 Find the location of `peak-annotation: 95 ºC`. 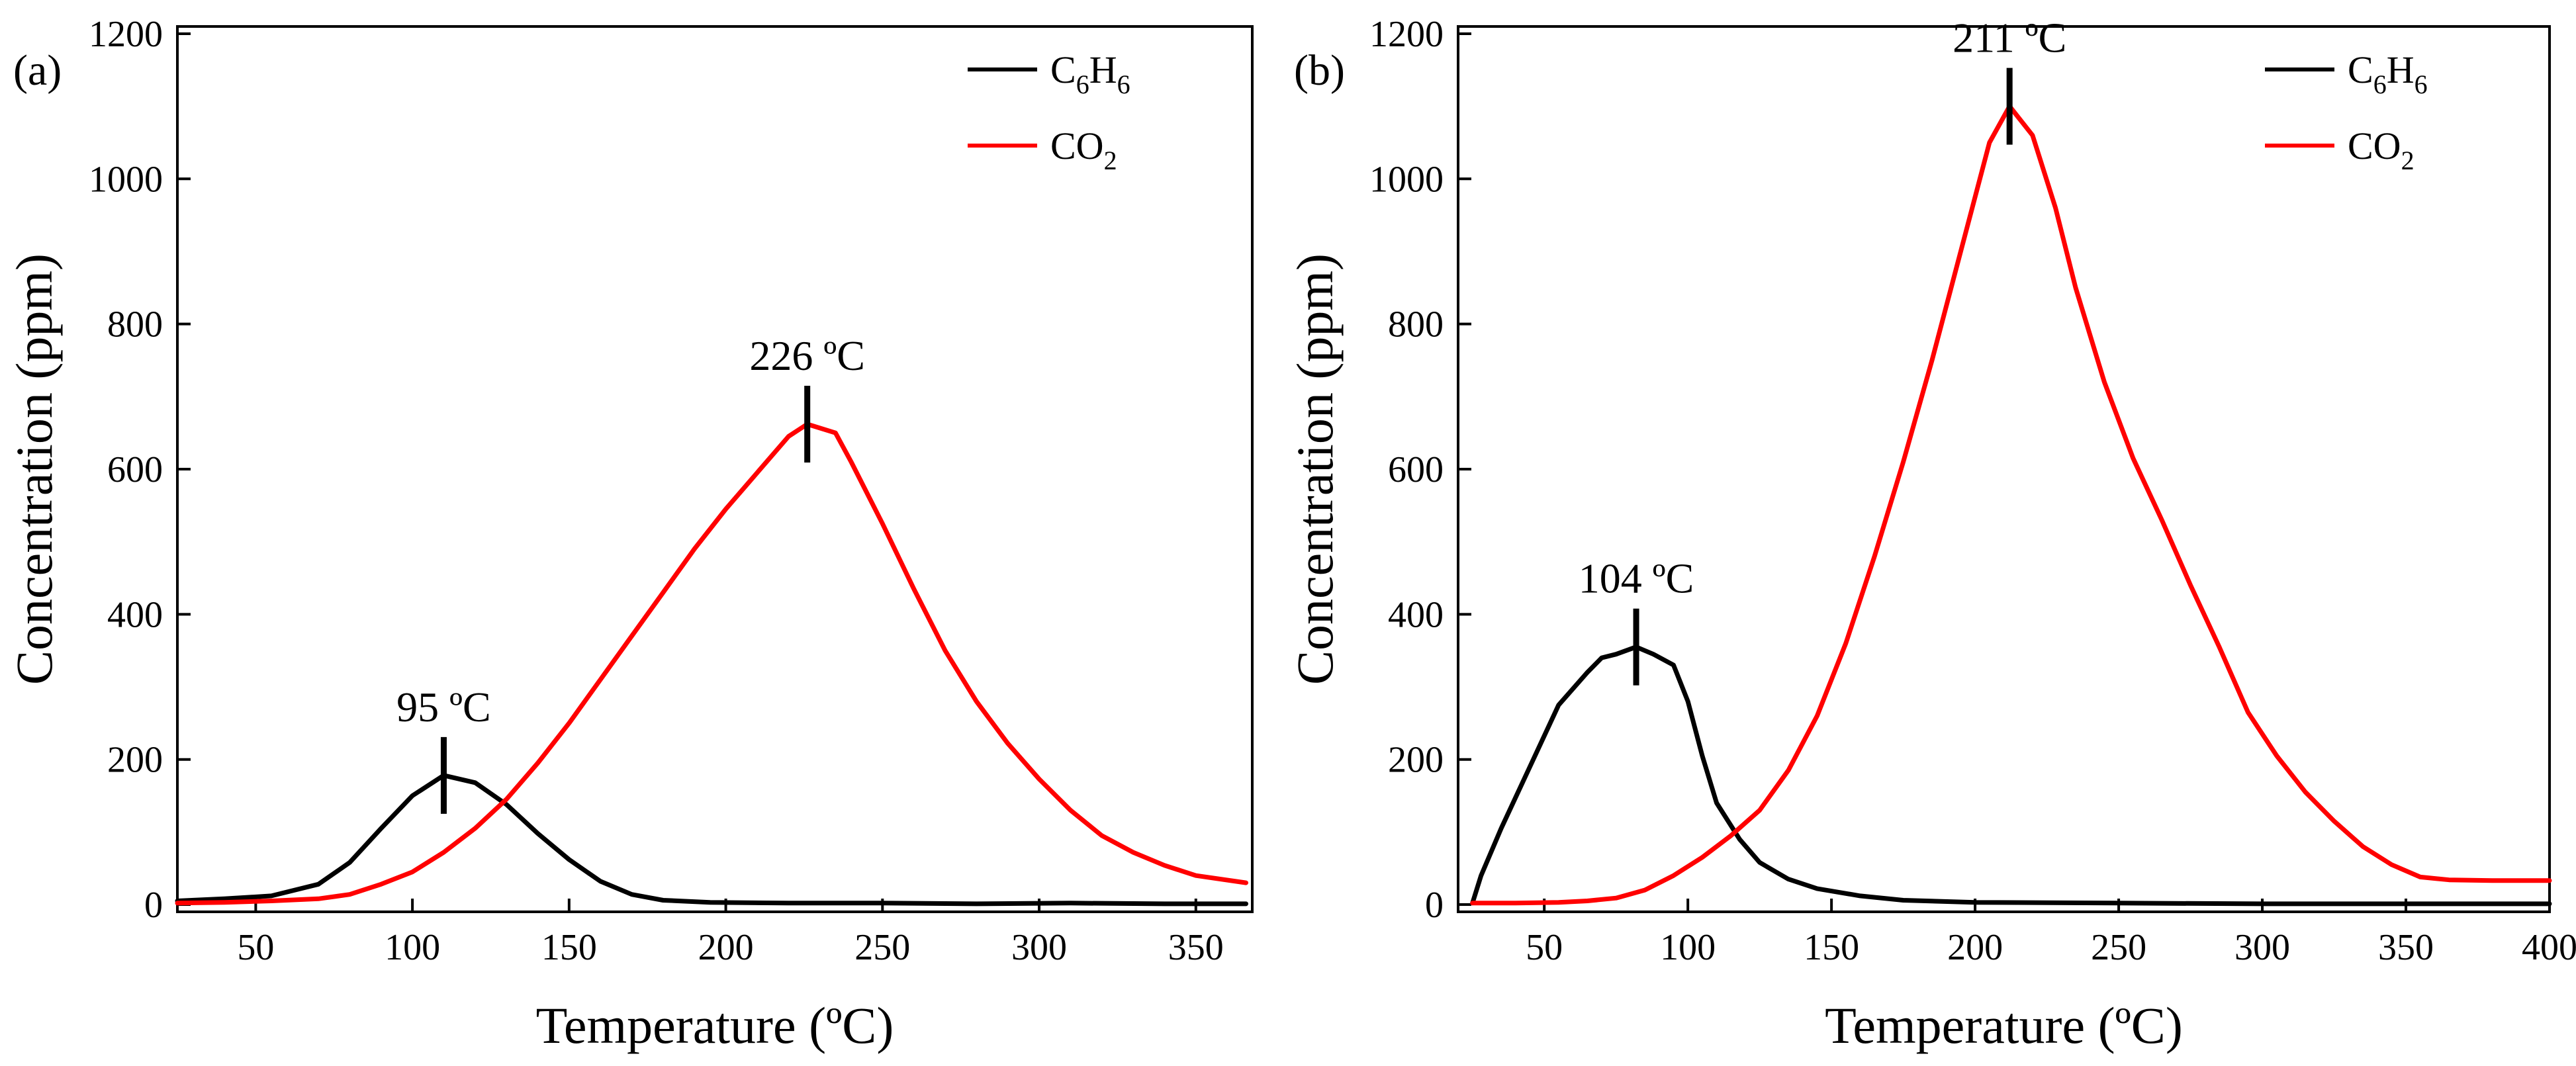

peak-annotation: 95 ºC is located at coordinates (444, 707).